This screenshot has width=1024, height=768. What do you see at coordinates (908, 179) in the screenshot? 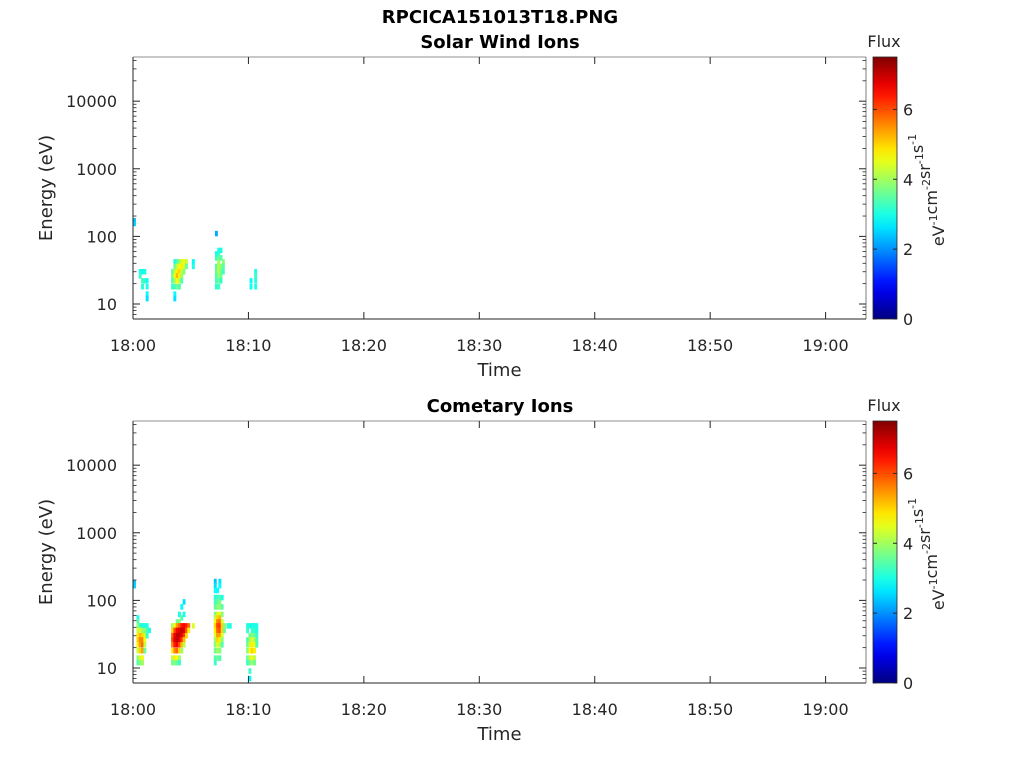
I see `colorbar-tick-label: 4` at bounding box center [908, 179].